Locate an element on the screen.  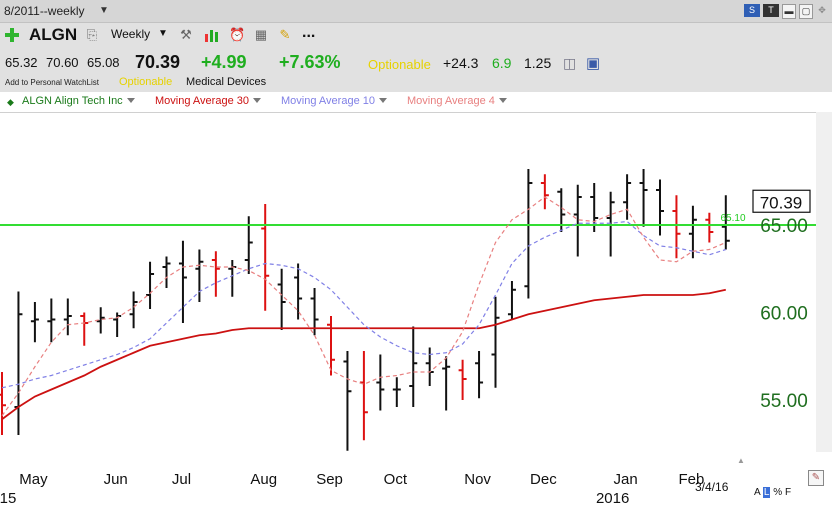
save-icon: ▣ is located at coordinates (593, 63).